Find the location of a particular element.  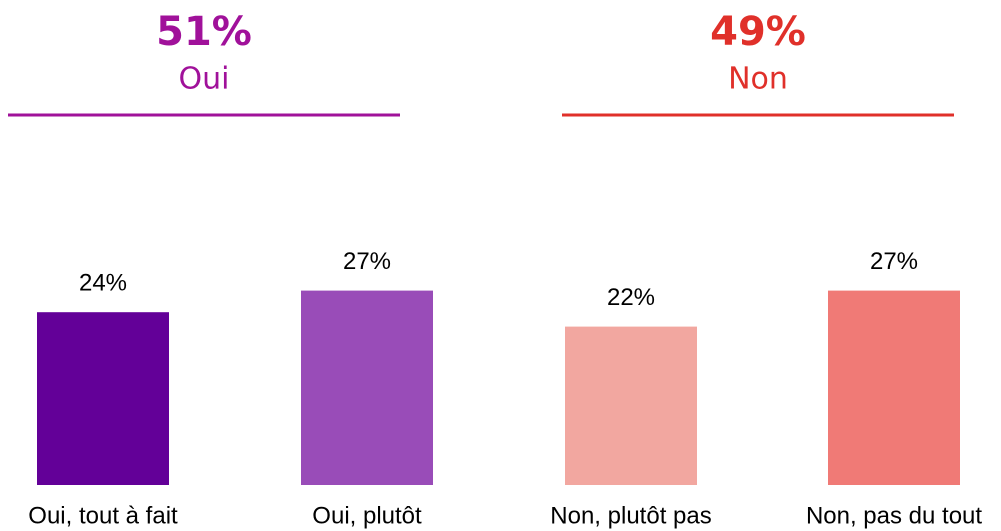

category-label: Oui, tout à fait is located at coordinates (103, 515).